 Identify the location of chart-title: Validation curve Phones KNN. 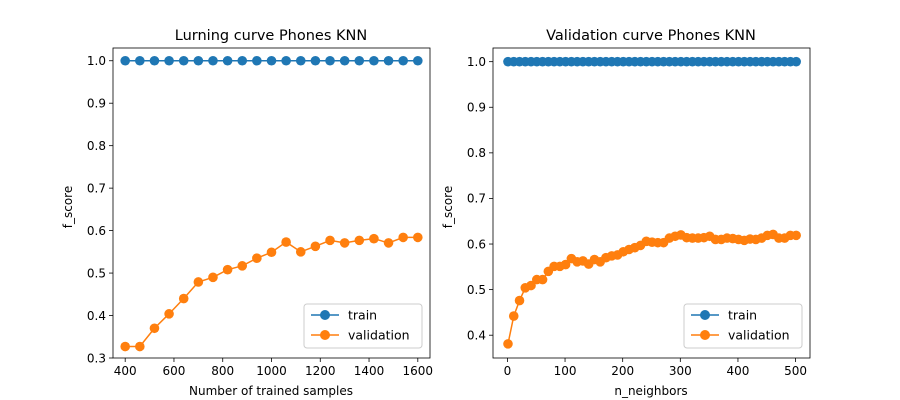
(651, 36).